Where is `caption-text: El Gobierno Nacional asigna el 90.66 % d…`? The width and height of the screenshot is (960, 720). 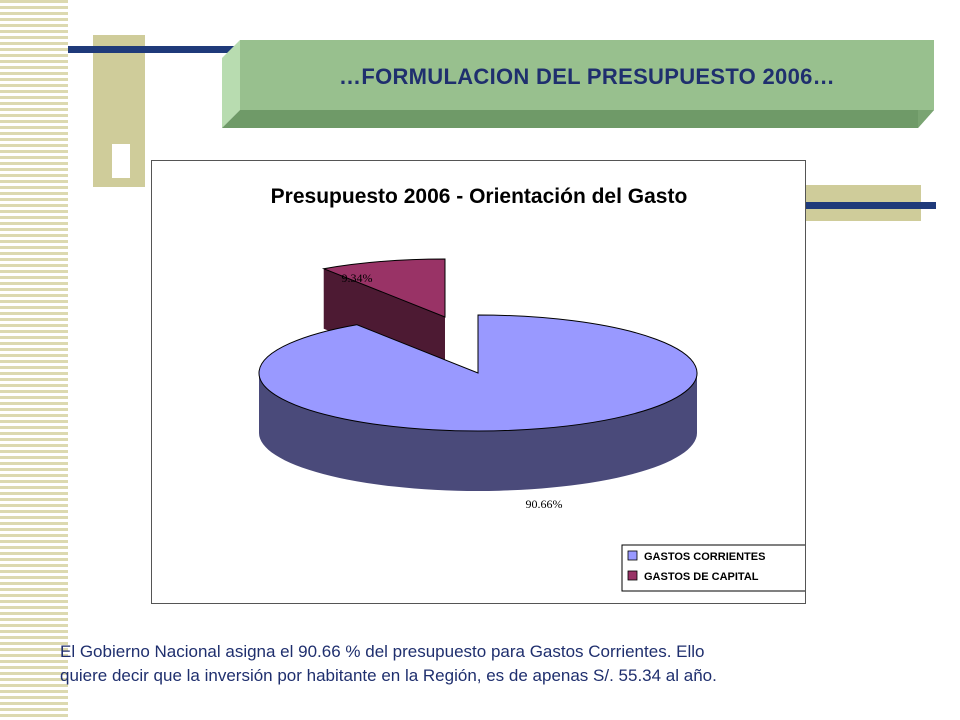 caption-text: El Gobierno Nacional asigna el 90.66 % d… is located at coordinates (500, 664).